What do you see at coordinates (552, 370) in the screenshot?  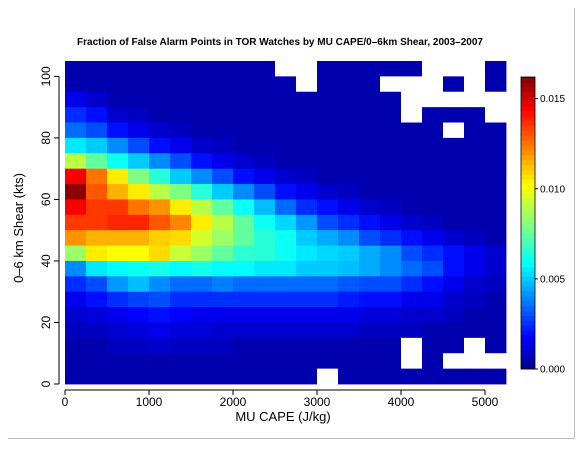 I see `colorbar-tick-label: 0.000` at bounding box center [552, 370].